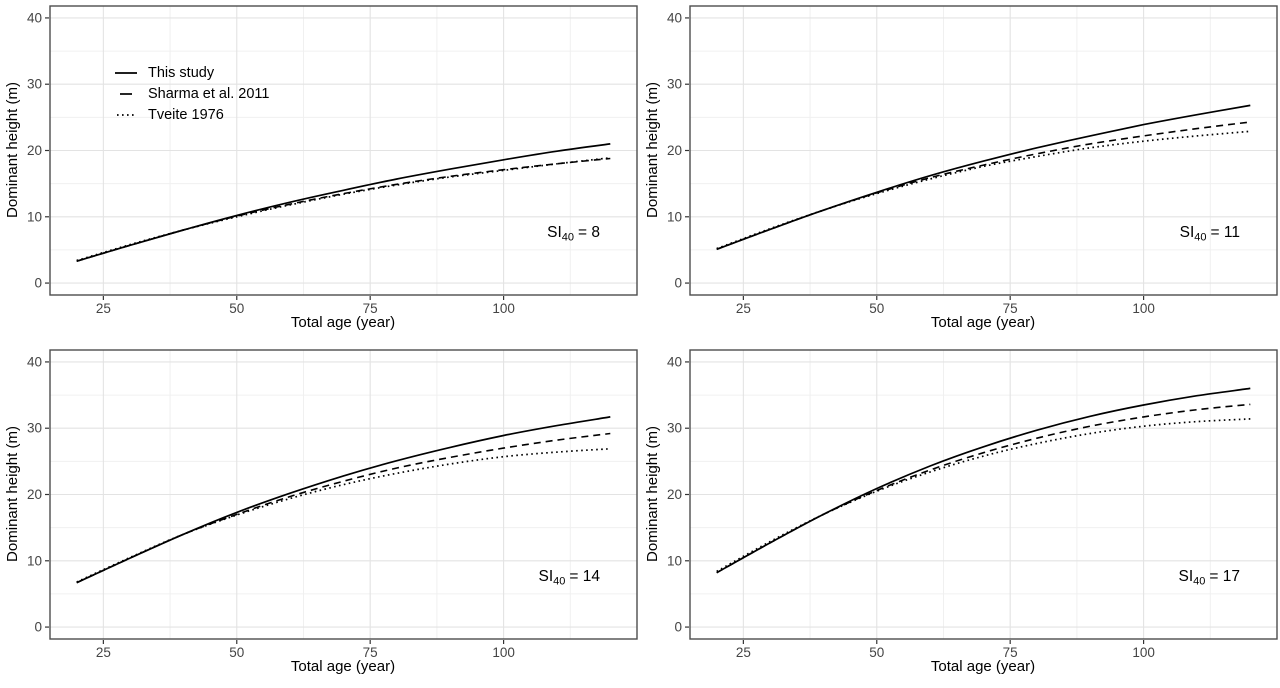 The image size is (1280, 688). What do you see at coordinates (181, 72) in the screenshot?
I see `legend-label: This study` at bounding box center [181, 72].